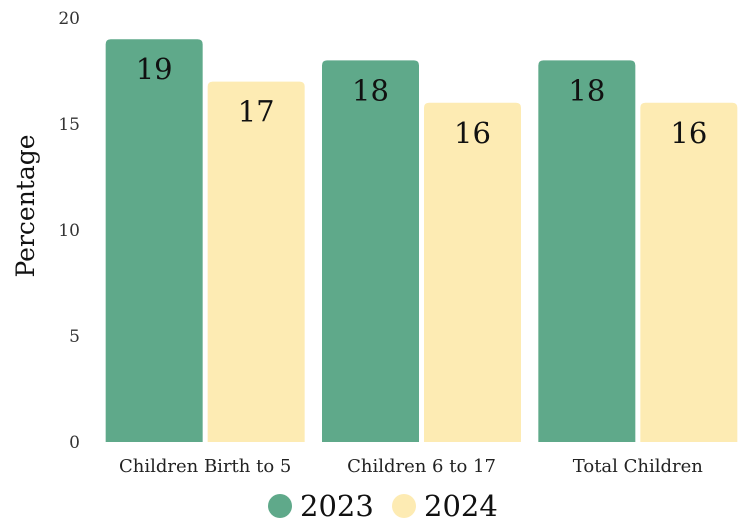 This screenshot has width=751, height=529. I want to click on y-tick-label: 5, so click(74, 337).